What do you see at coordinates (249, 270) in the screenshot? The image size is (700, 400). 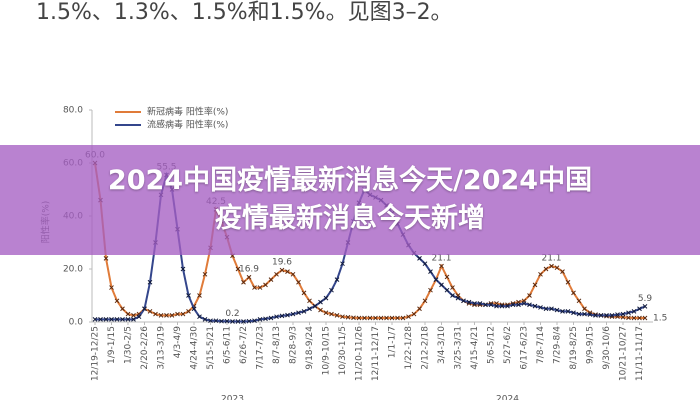 I see `value-label: 16.9` at bounding box center [249, 270].